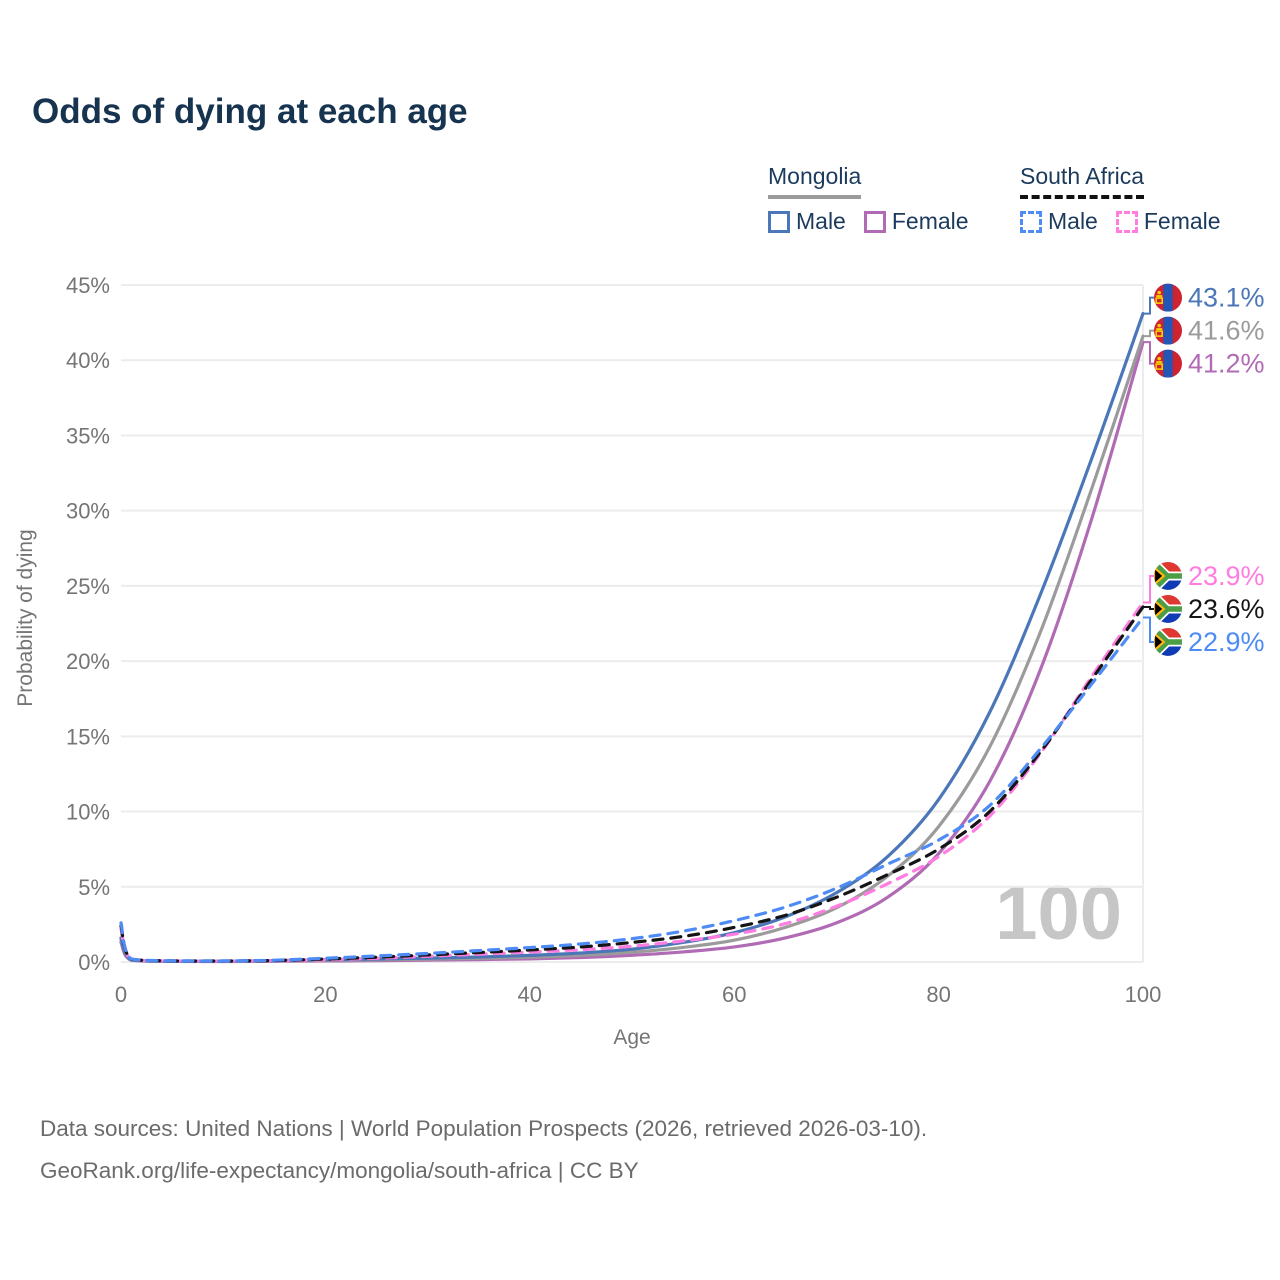 The width and height of the screenshot is (1280, 1280). What do you see at coordinates (632, 1037) in the screenshot?
I see `x-axis-title: Age` at bounding box center [632, 1037].